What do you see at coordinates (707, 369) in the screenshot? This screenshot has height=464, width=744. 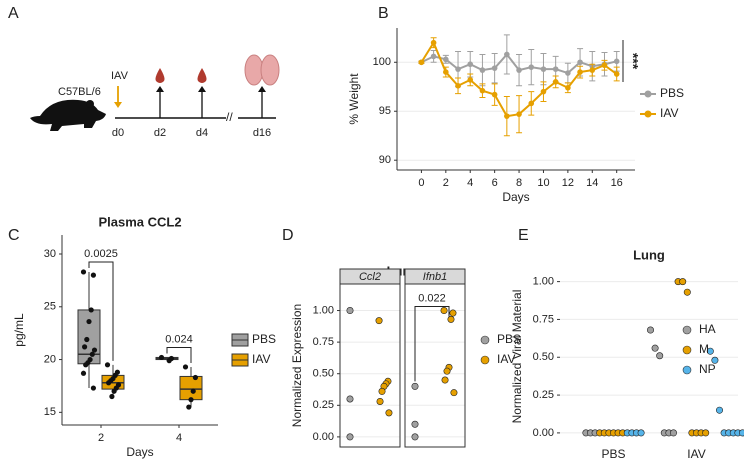 I see `legend-label: NP` at bounding box center [707, 369].